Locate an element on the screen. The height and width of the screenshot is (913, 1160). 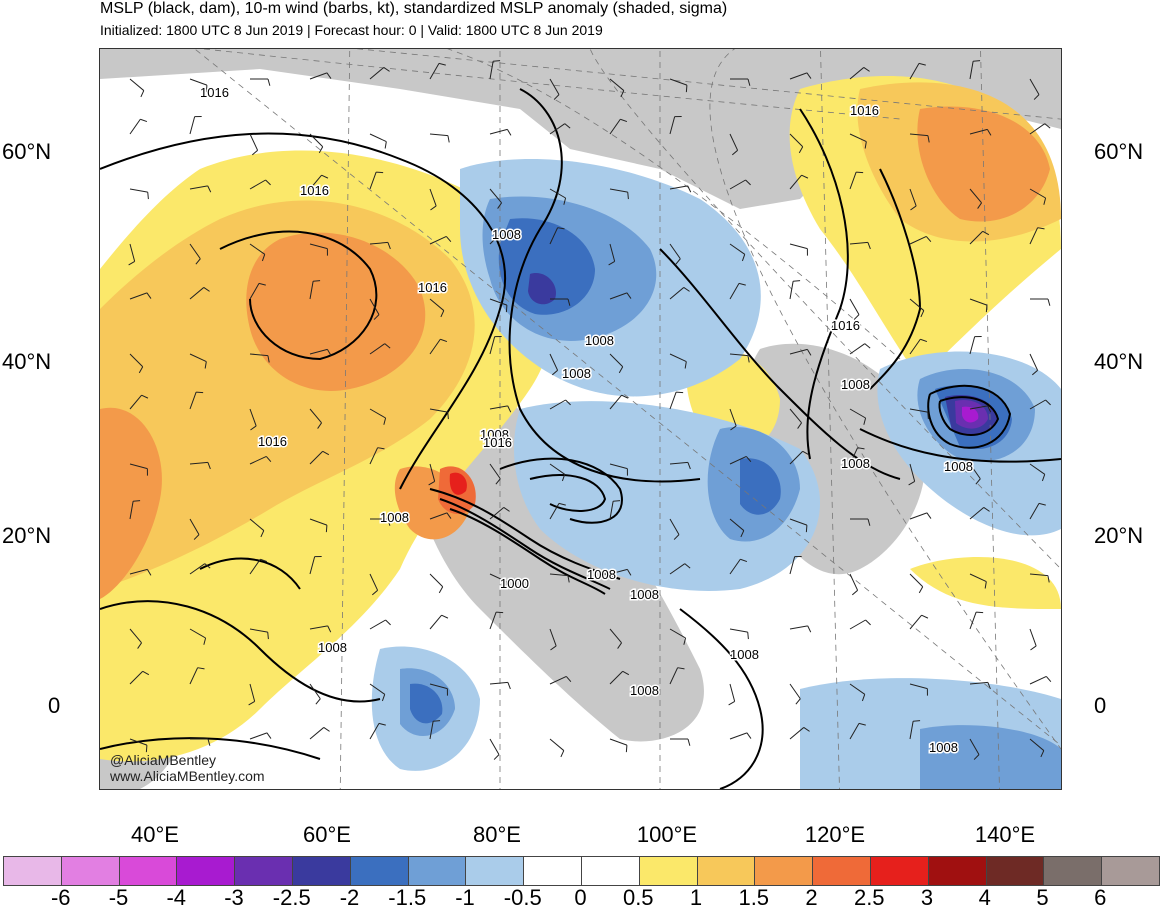
colorbar-tick-label: 1 is located at coordinates (696, 897).